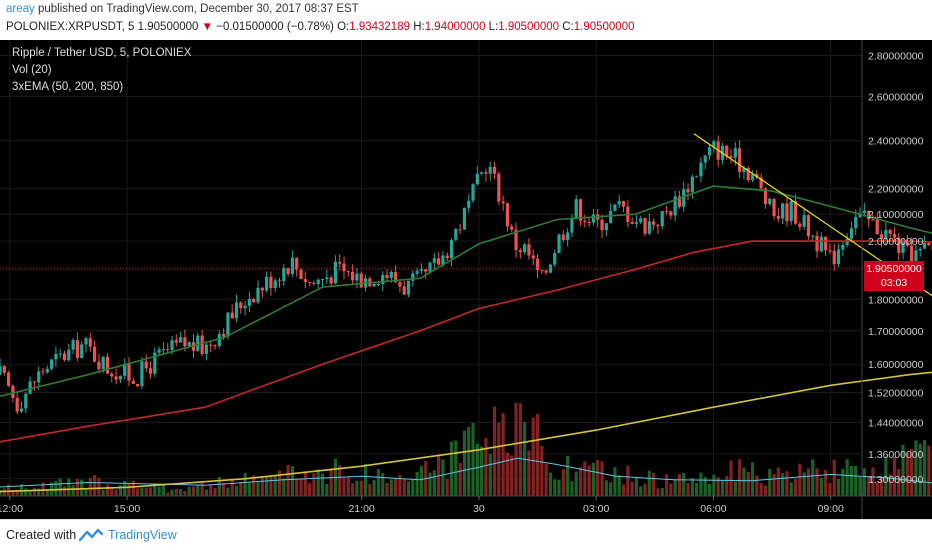  Describe the element at coordinates (275, 27) in the screenshot. I see `price-change: −0.01500000 (−0.78%)` at that location.